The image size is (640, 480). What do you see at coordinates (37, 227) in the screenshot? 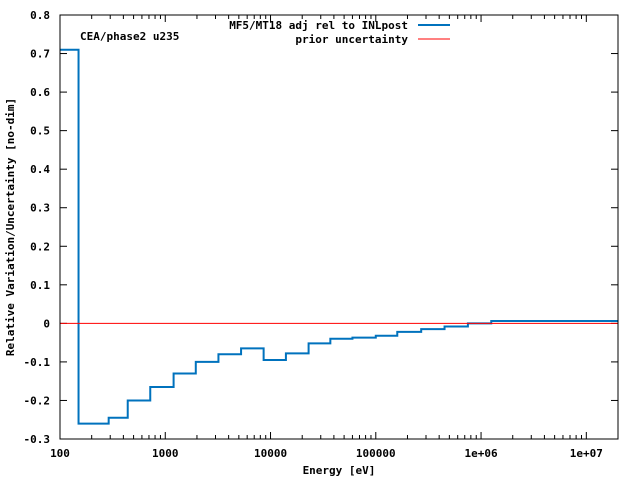
I see `y-tick-labels: -0.3 -0.2 -0.1 0 0.1 0.2 0.3 0.4 0.5 0.6 0.7 0.8` at bounding box center [37, 227].